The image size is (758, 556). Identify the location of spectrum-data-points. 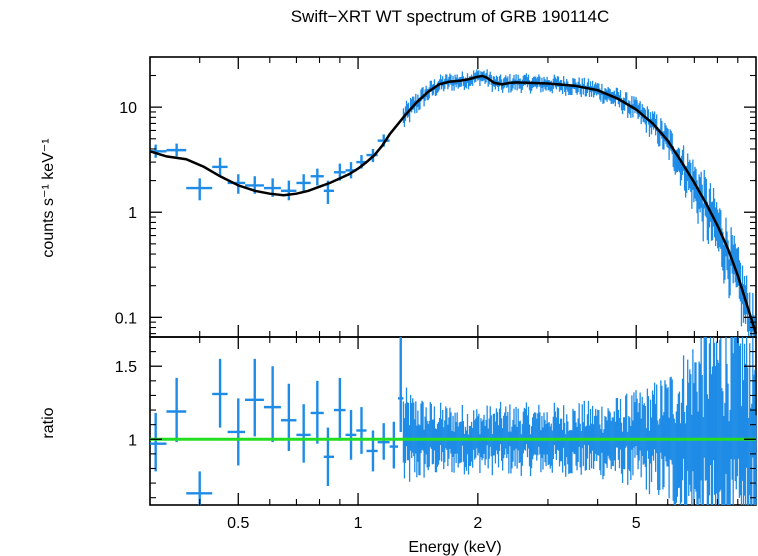
(270, 169).